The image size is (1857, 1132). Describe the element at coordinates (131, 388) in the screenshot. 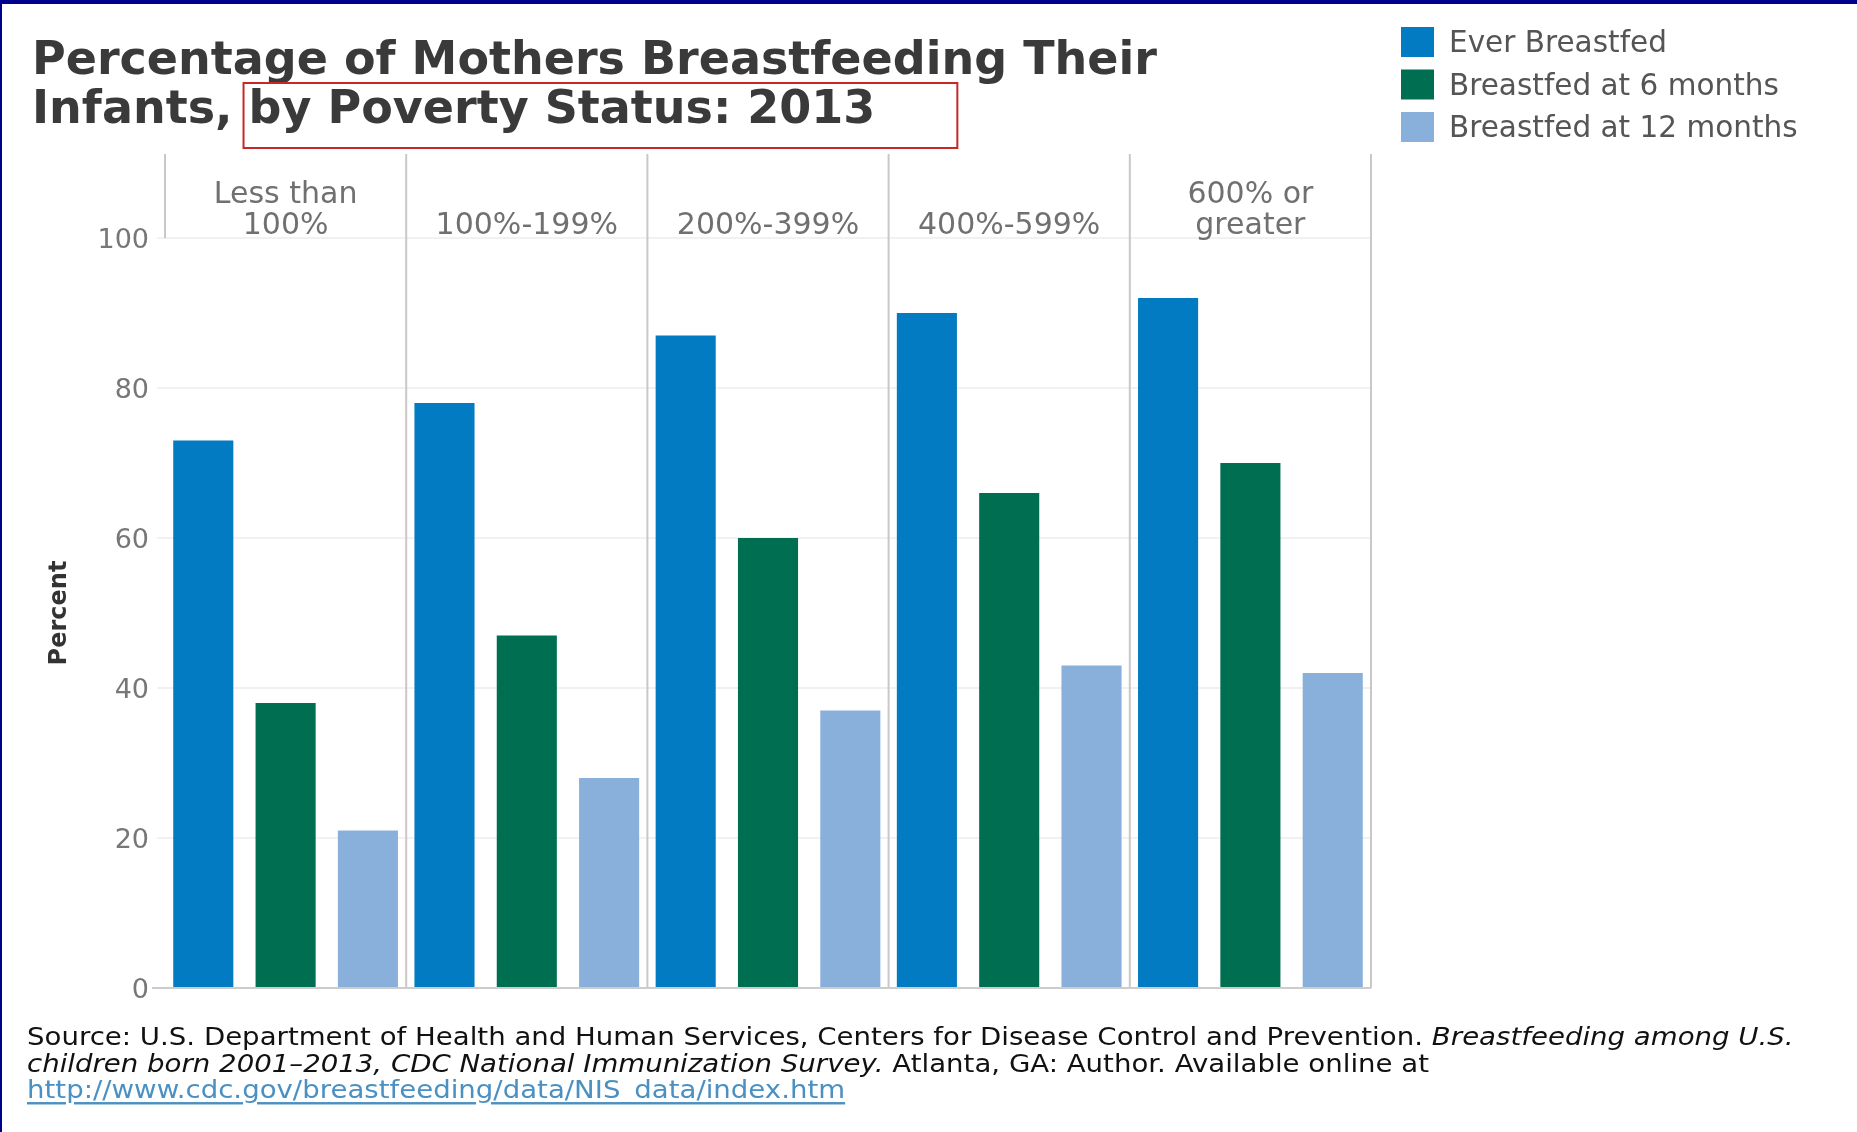

I see `y-tick-label: 80` at that location.